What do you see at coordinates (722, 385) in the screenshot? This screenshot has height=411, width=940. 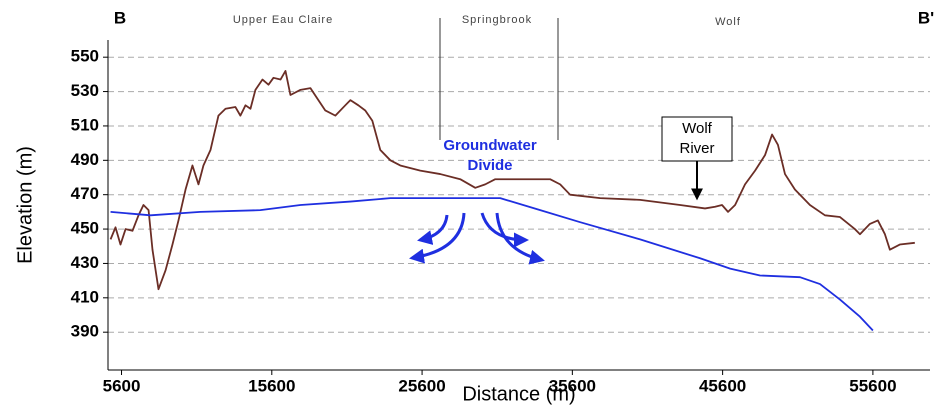 I see `x-tick-label: 45600` at bounding box center [722, 385].